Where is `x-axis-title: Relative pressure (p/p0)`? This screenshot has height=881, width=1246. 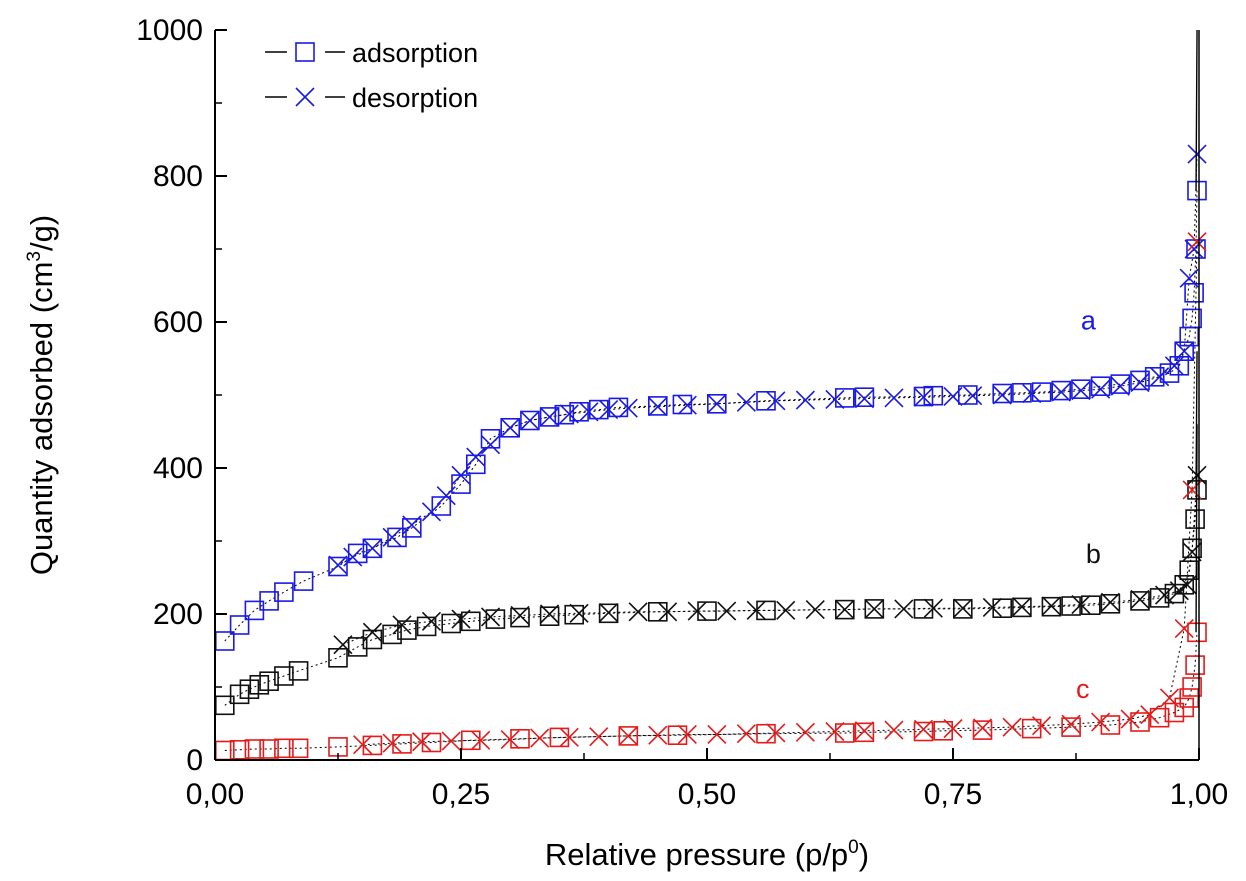
x-axis-title: Relative pressure (p/p0) is located at coordinates (707, 854).